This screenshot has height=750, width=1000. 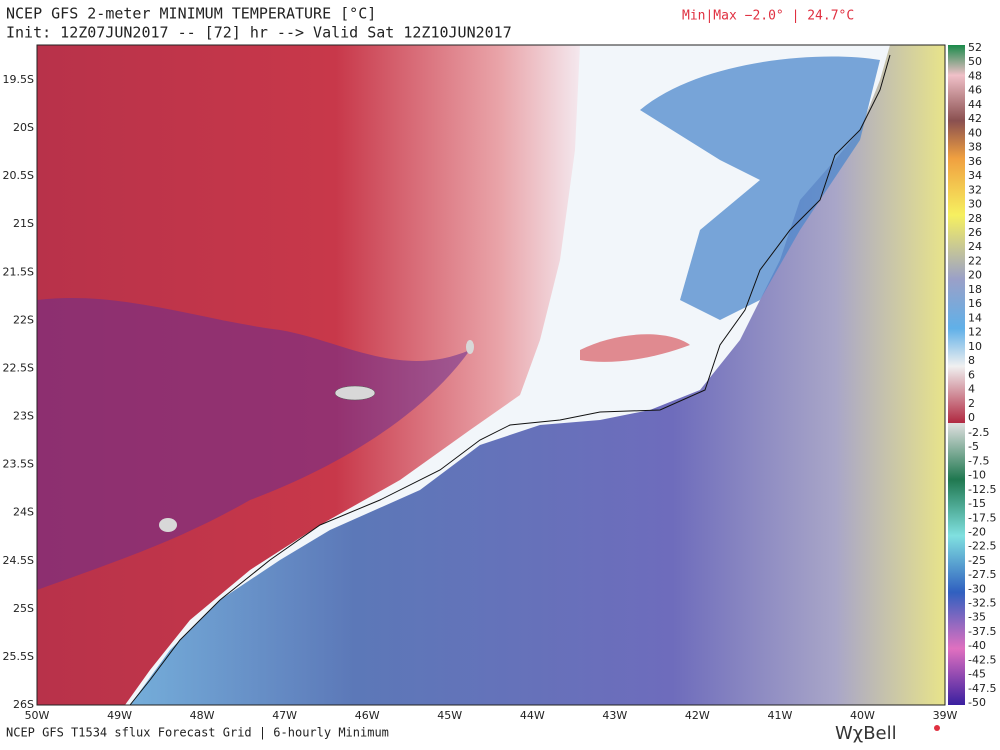 What do you see at coordinates (284, 715) in the screenshot?
I see `lon-label: 47W` at bounding box center [284, 715].